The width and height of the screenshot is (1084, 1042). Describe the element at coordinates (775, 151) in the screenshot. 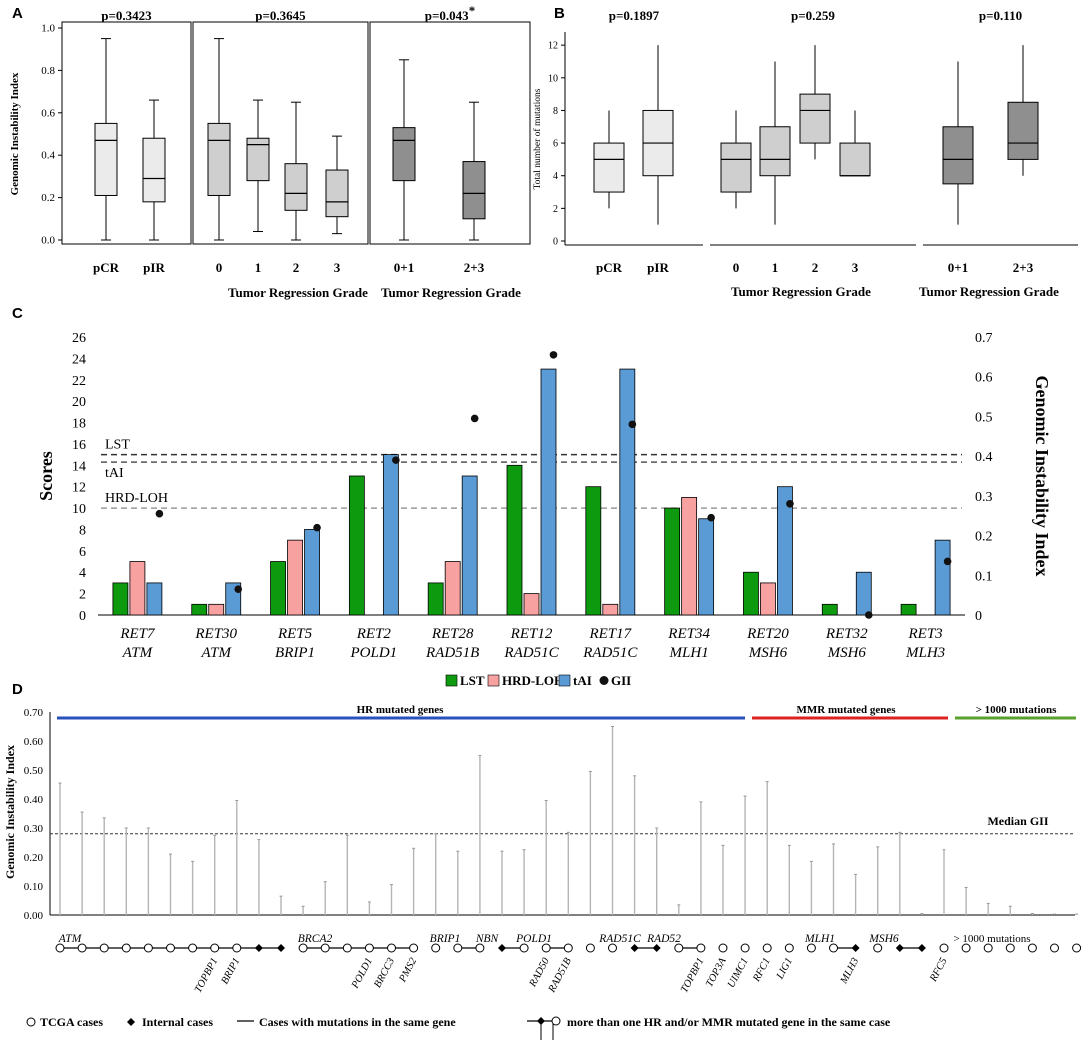

I see `box-iqr` at that location.